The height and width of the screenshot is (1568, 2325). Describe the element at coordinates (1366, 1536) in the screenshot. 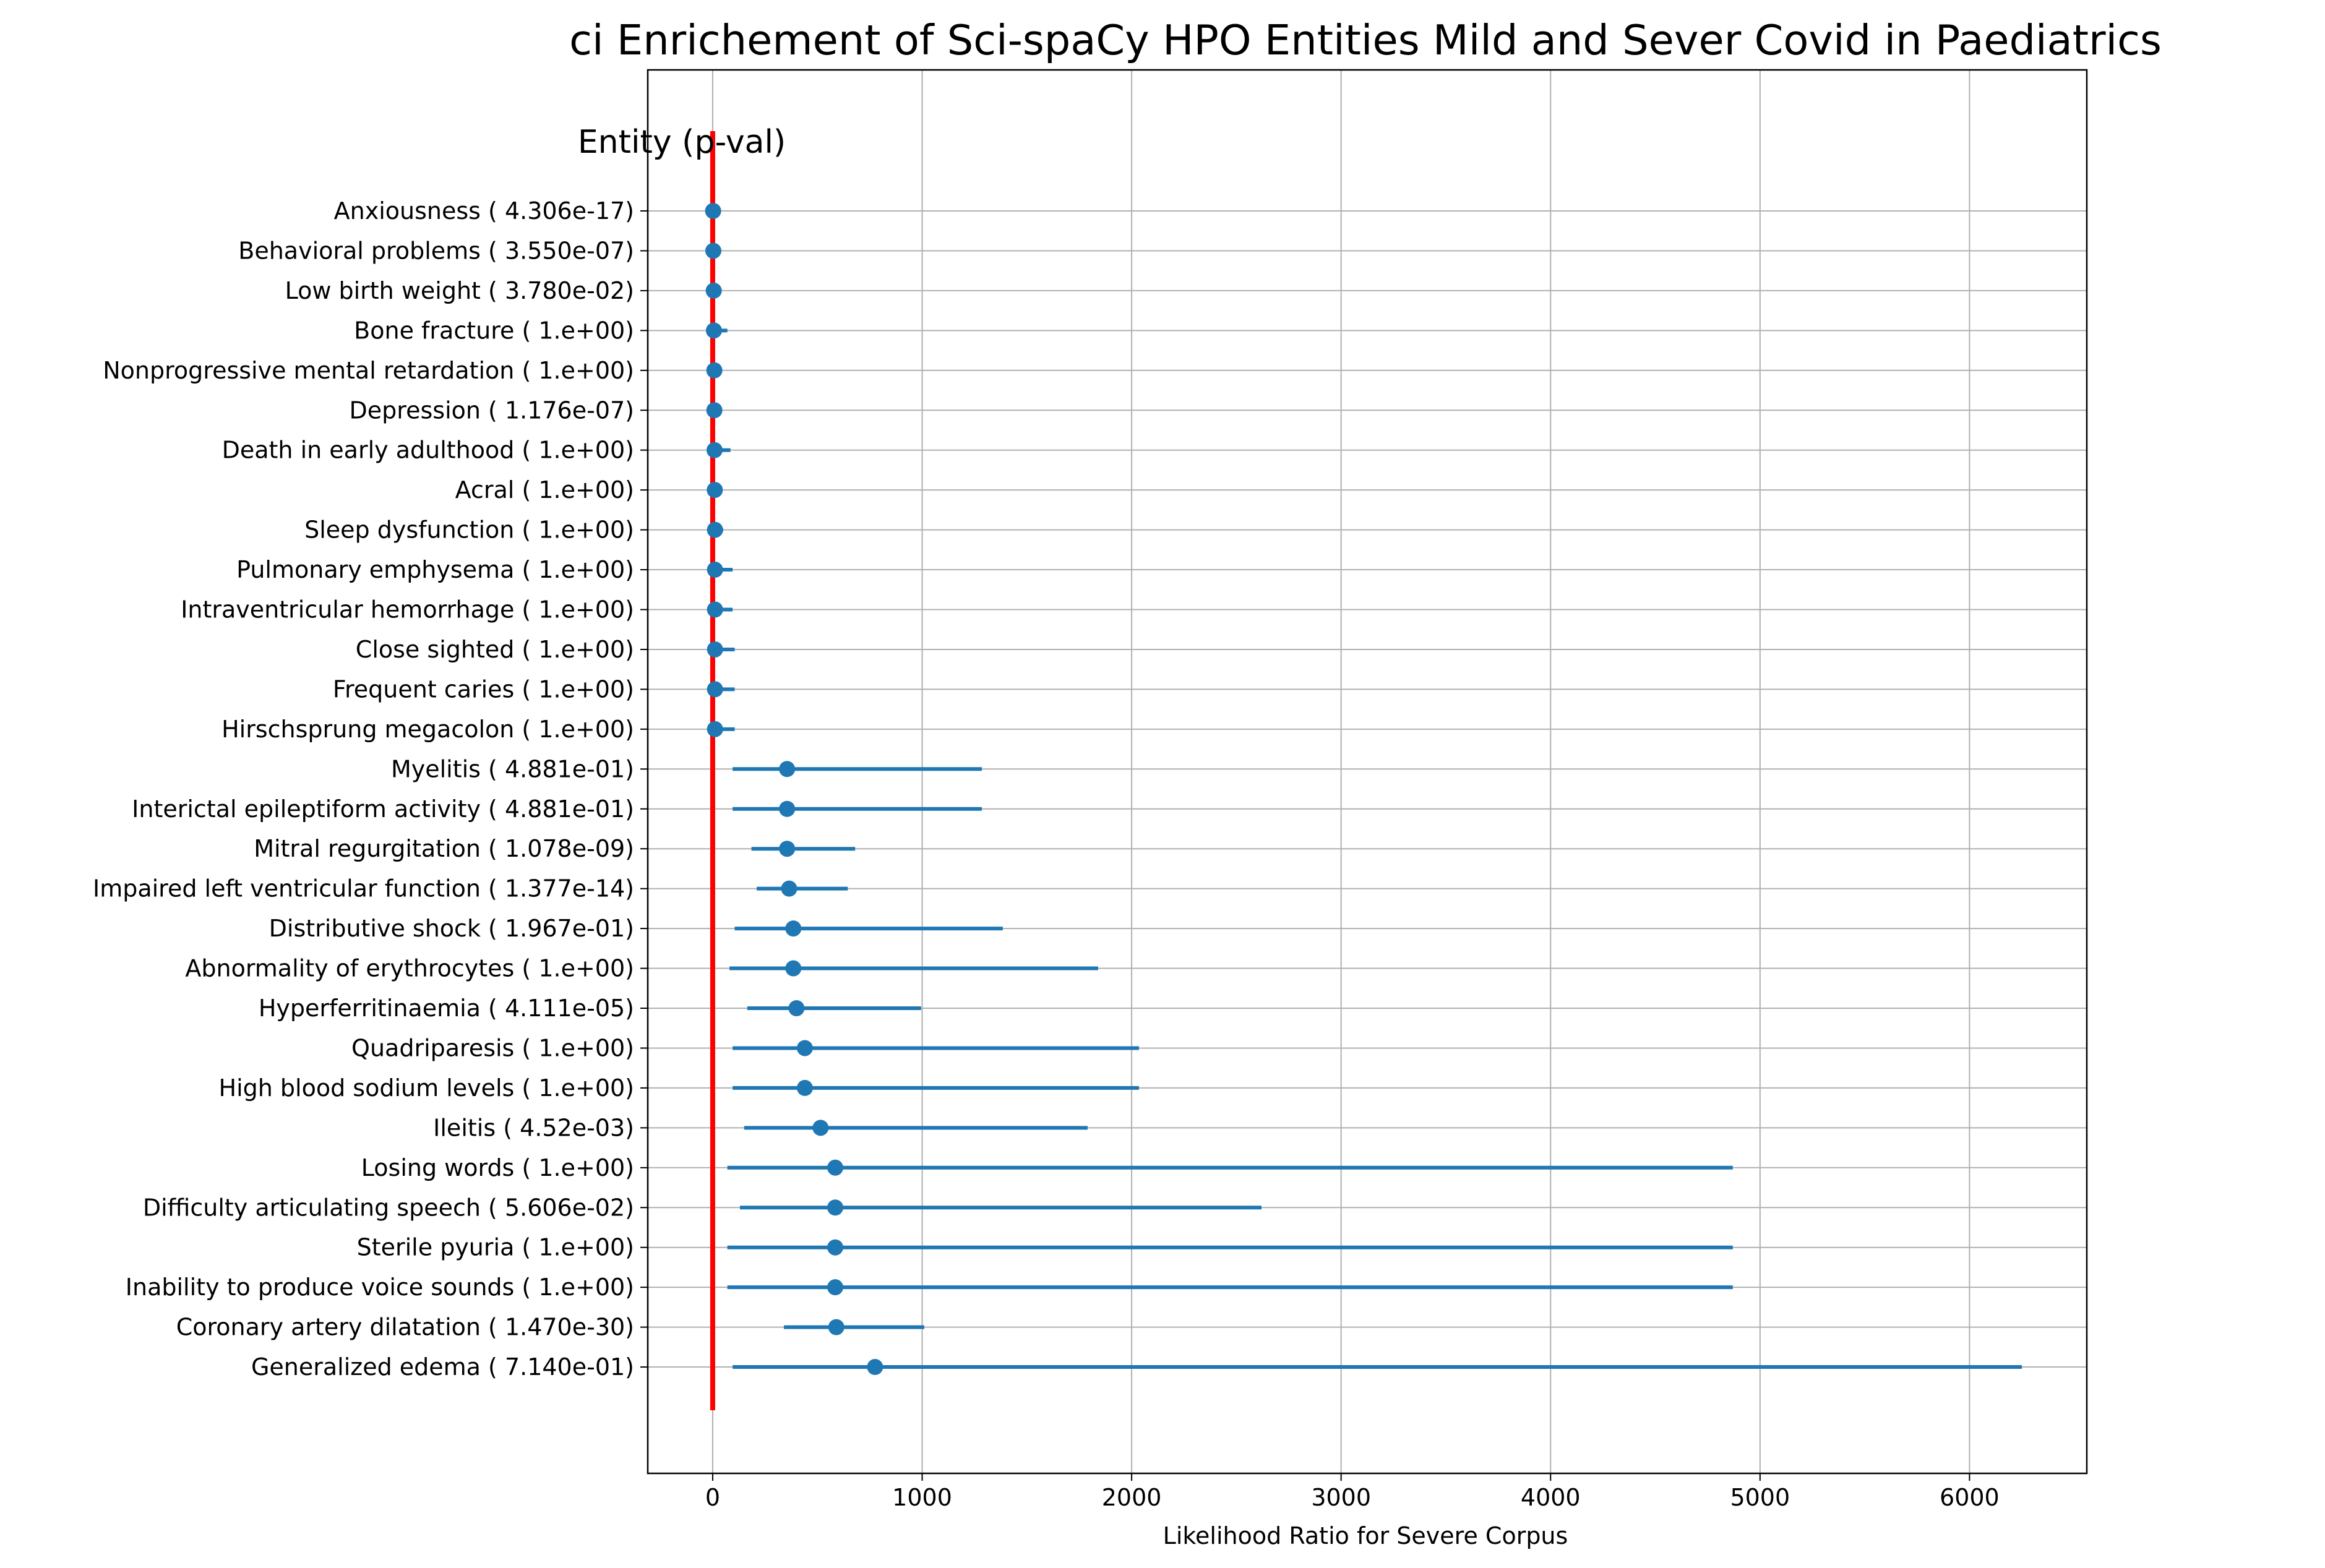

I see `x-axis-label: Likelihood Ratio for Severe Corpus` at that location.